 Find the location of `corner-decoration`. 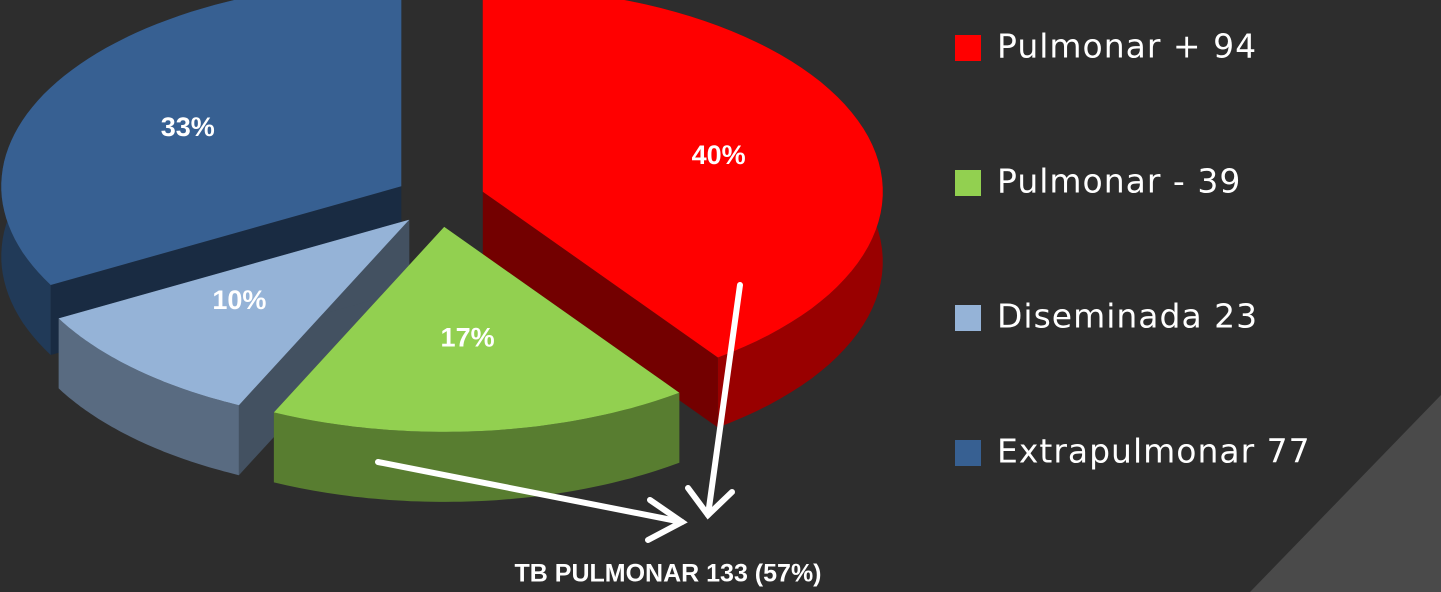

corner-decoration is located at coordinates (1345, 493).